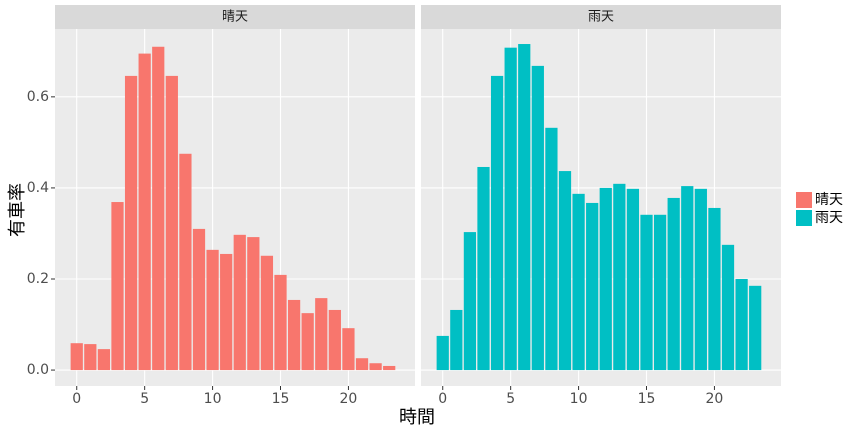 The width and height of the screenshot is (864, 432). Describe the element at coordinates (38, 279) in the screenshot. I see `y-tick-label: 0.2` at that location.